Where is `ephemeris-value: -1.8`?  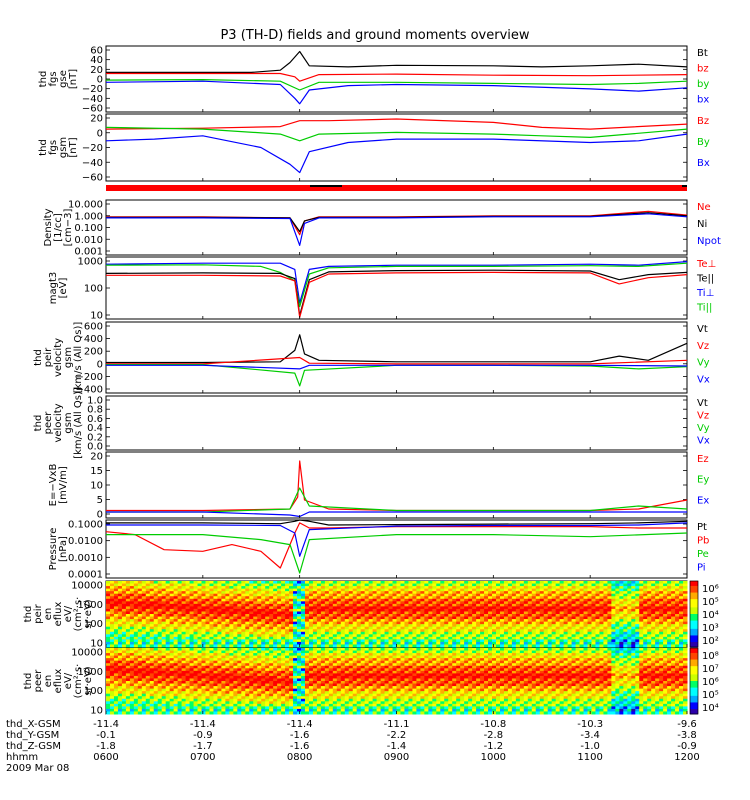 ephemeris-value: -1.8 is located at coordinates (106, 746).